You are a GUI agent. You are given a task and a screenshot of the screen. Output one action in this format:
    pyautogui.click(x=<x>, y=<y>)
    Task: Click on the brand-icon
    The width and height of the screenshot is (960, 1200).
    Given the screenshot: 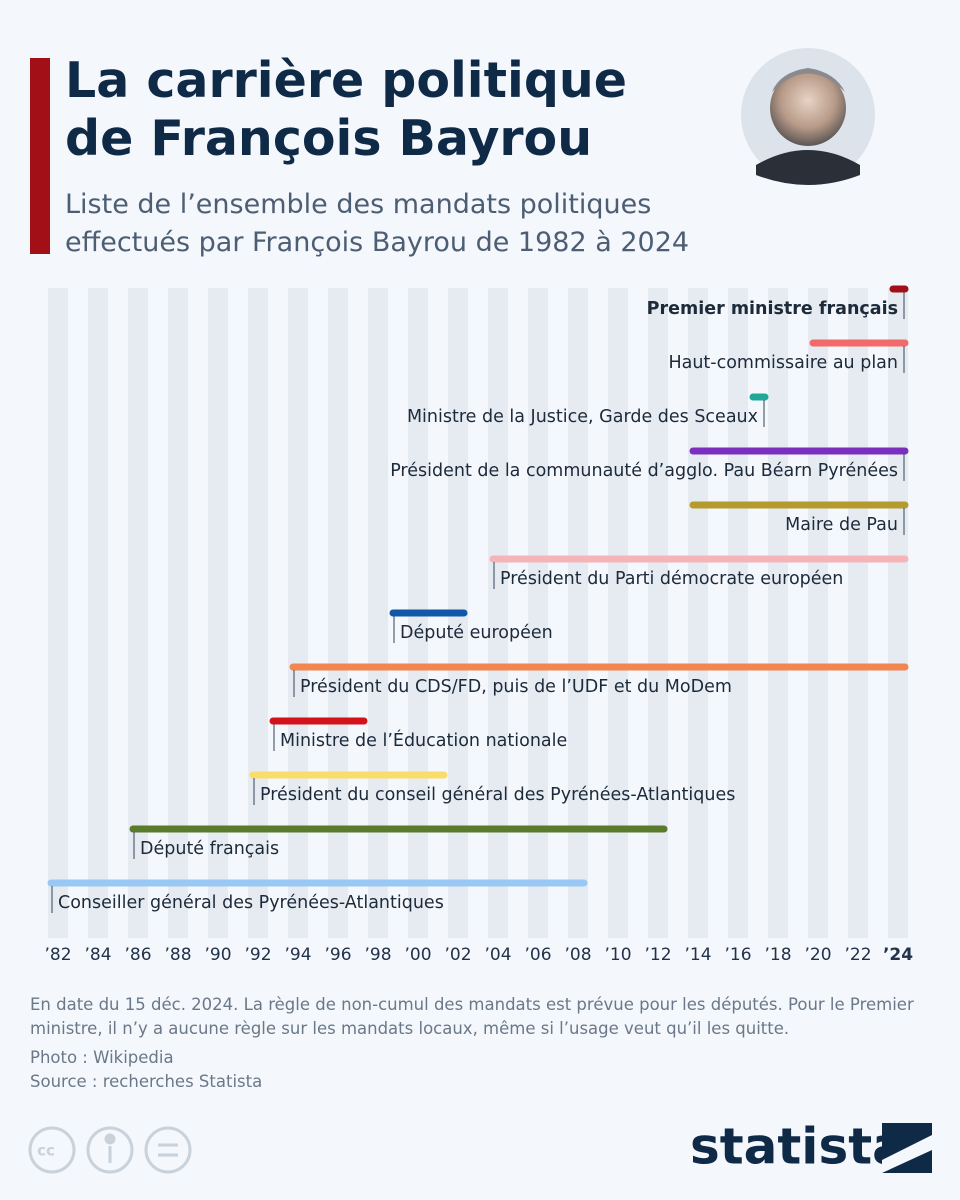 What is the action you would take?
    pyautogui.click(x=907, y=1148)
    